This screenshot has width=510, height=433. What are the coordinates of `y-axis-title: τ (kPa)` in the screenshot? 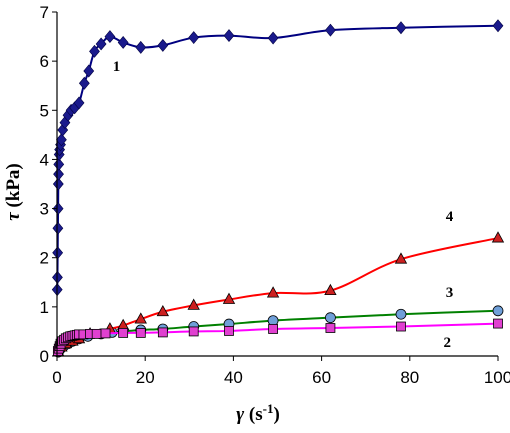 It's located at (13, 192).